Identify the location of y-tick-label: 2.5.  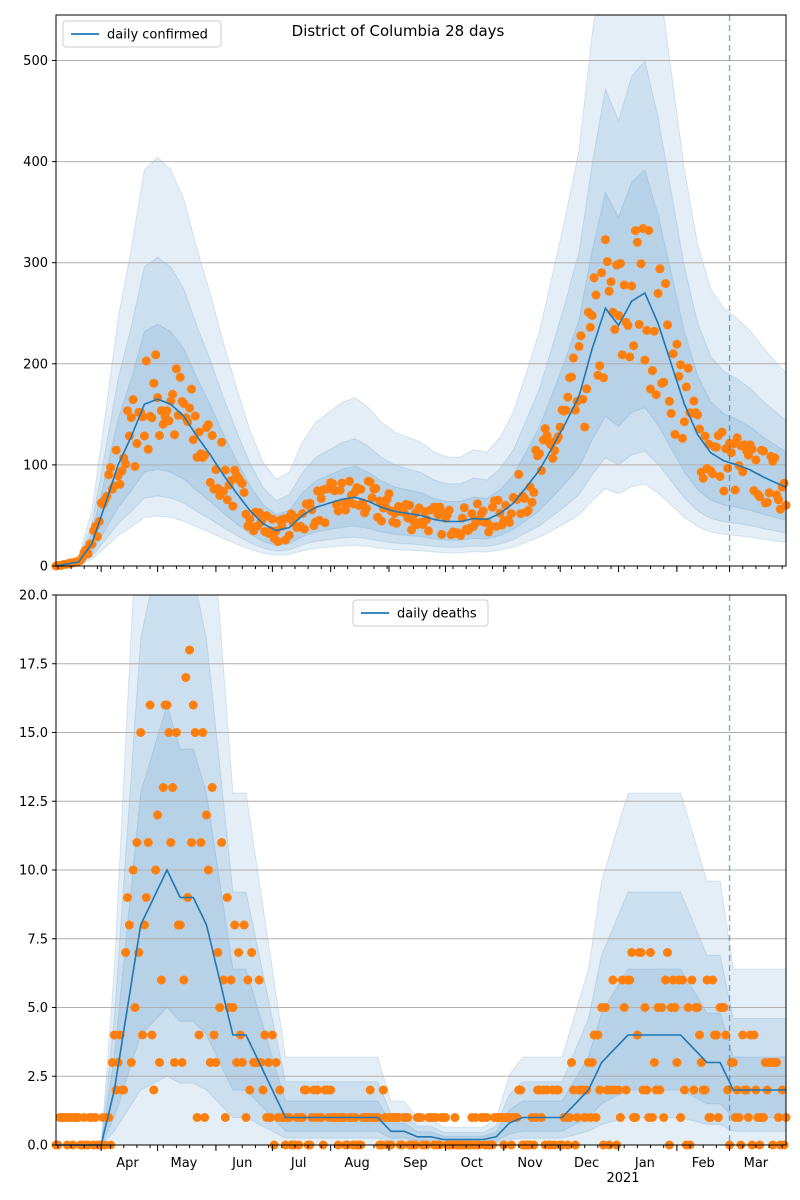
(37, 1077).